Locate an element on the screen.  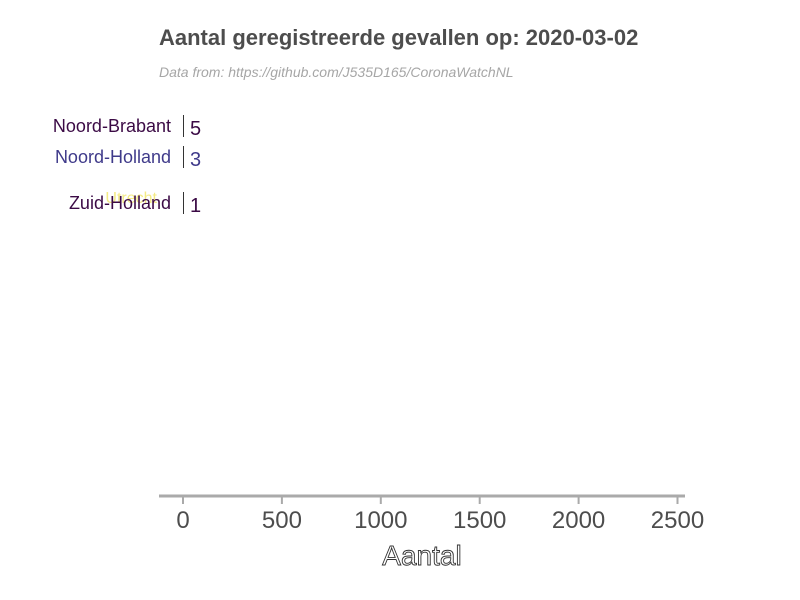
x-tick-label: 2000 is located at coordinates (578, 520).